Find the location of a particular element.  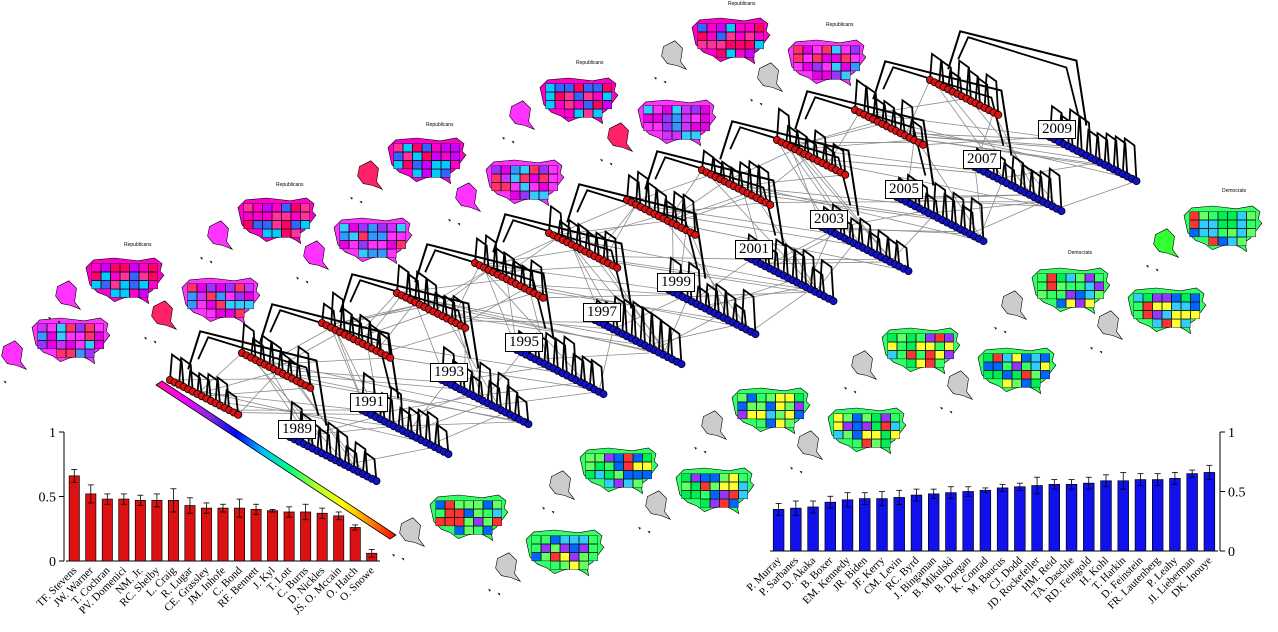

year-label: 1989 is located at coordinates (297, 429).